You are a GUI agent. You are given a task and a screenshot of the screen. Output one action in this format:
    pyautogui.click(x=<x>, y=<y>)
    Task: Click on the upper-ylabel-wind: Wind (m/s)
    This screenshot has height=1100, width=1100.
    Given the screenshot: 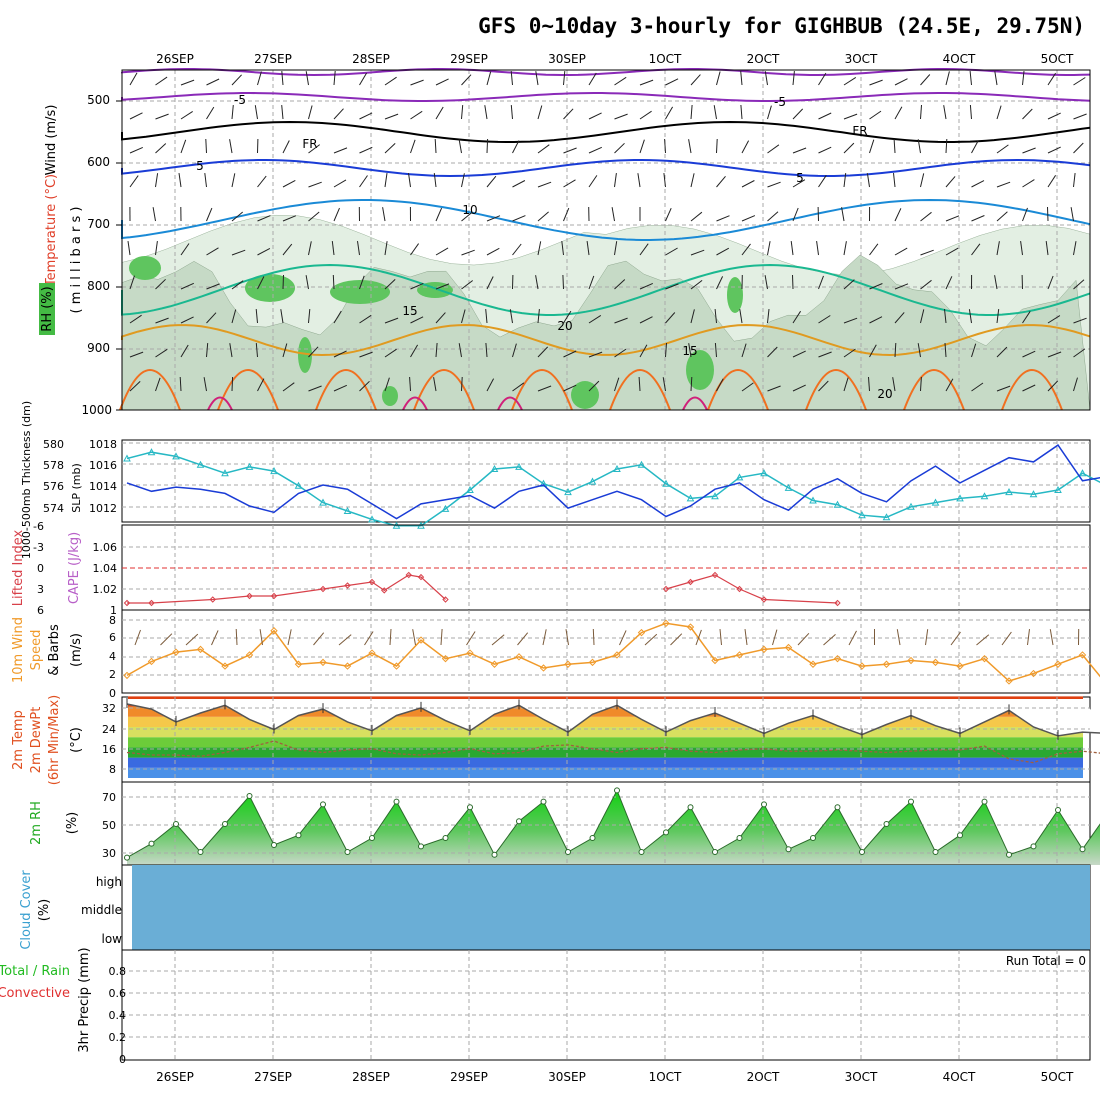 What is the action you would take?
    pyautogui.click(x=51, y=140)
    